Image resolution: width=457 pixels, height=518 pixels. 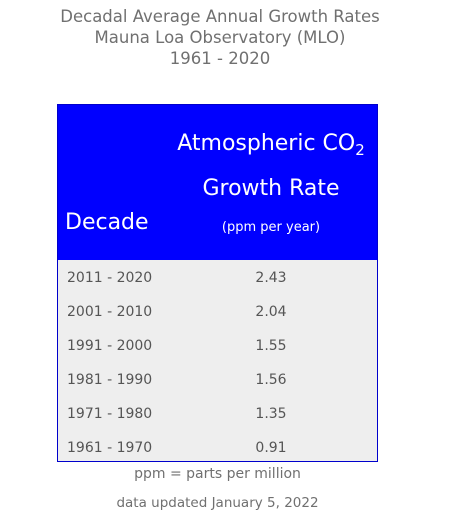 I want to click on table-row: 1961 - 1970 0.91, so click(x=217, y=447).